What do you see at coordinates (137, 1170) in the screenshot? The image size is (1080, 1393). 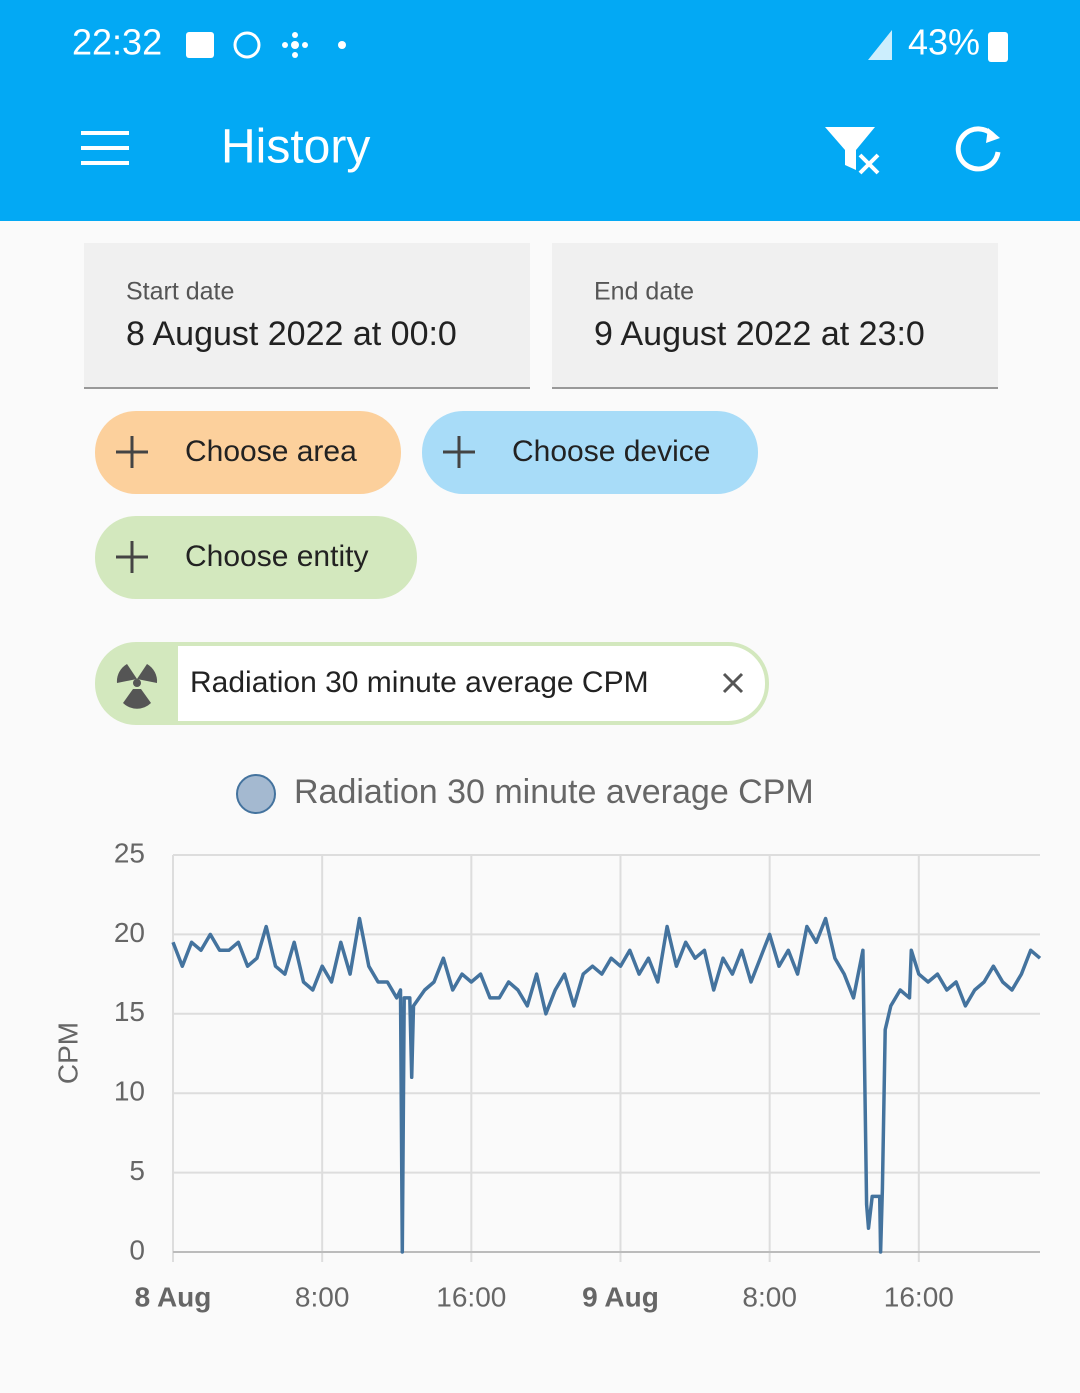 I see `y-tick-label: 5` at bounding box center [137, 1170].